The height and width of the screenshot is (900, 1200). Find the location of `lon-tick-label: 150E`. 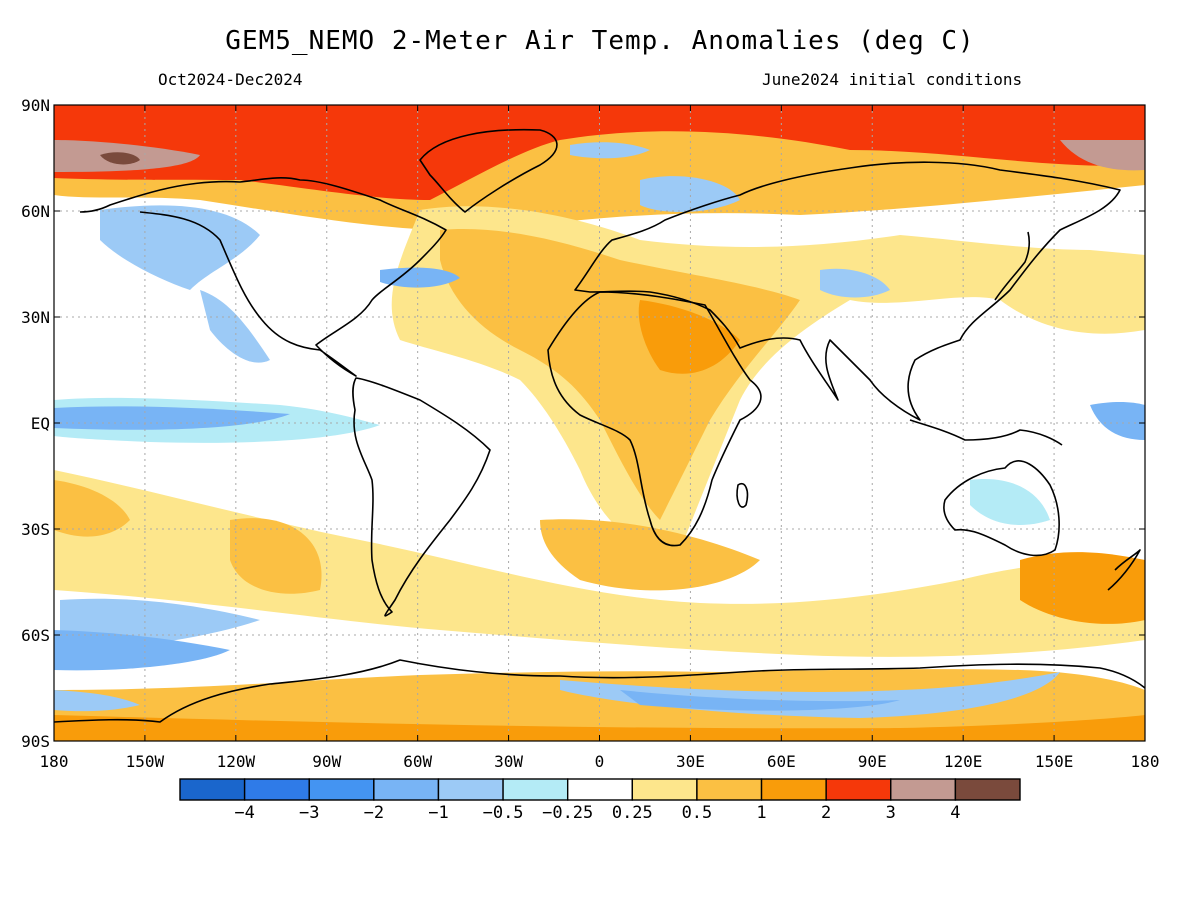

lon-tick-label: 150E is located at coordinates (1054, 761).